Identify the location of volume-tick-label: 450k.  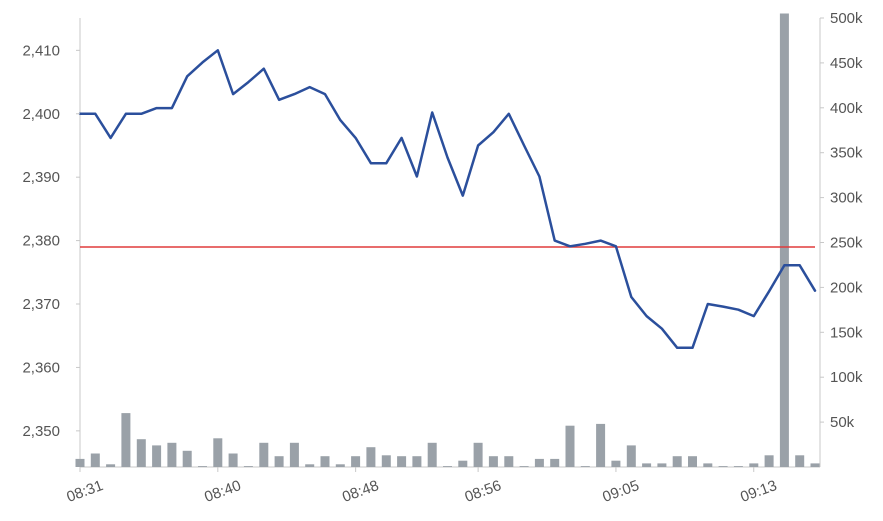
(846, 63).